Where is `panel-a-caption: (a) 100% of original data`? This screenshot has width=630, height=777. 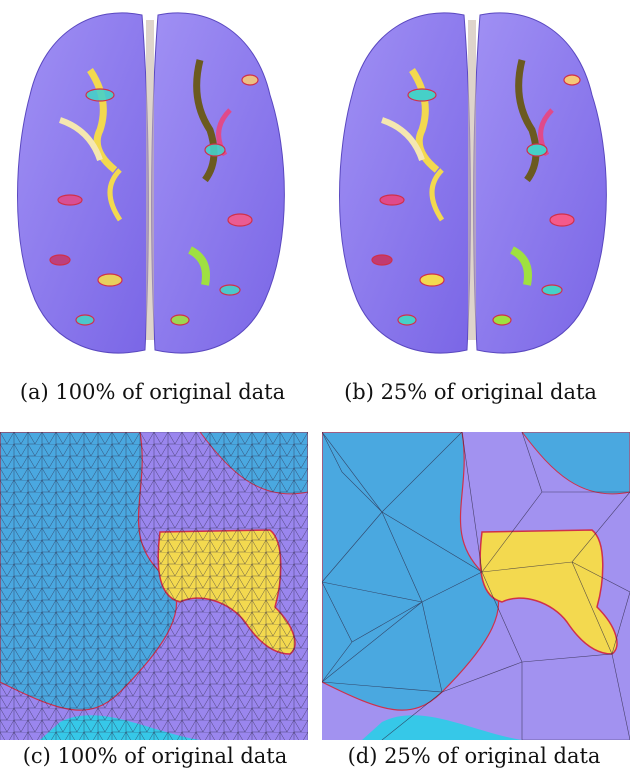
panel-a-caption: (a) 100% of original data is located at coordinates (152, 392).